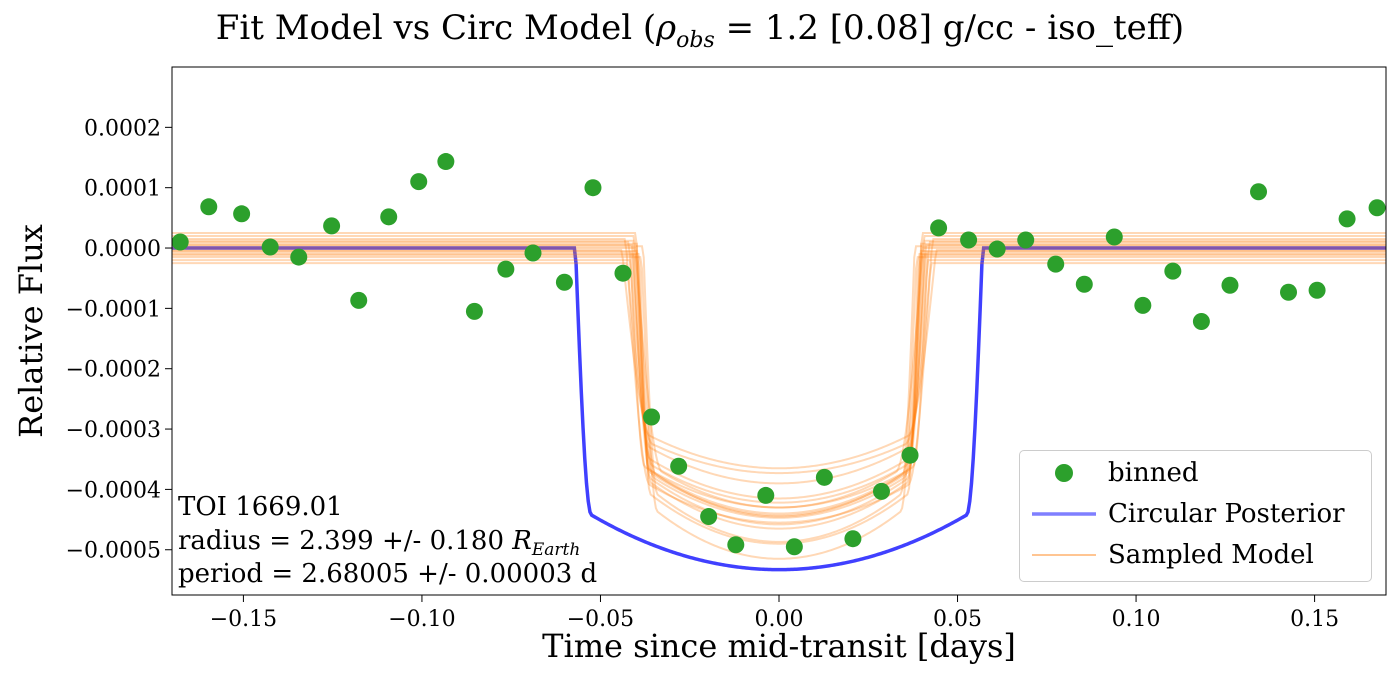 This screenshot has height=700, width=1400. I want to click on legend: binned Circular Posterior Sampled Model, so click(1195, 516).